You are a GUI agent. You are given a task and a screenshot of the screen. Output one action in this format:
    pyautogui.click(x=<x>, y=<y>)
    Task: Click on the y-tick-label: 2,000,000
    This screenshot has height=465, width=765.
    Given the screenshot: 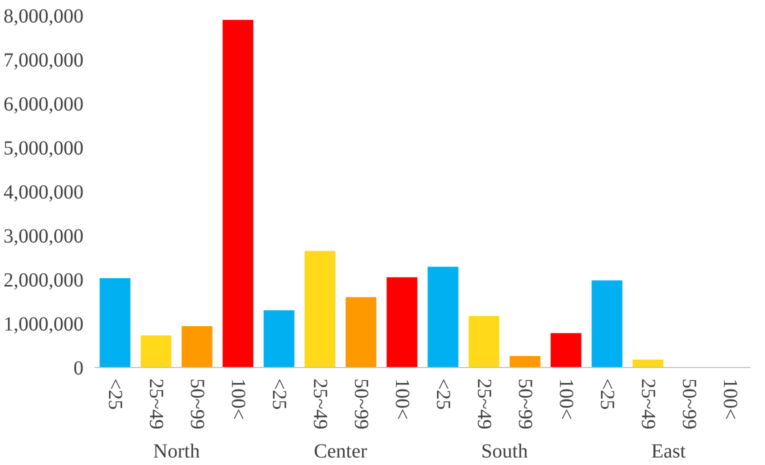 What is the action you would take?
    pyautogui.click(x=44, y=281)
    